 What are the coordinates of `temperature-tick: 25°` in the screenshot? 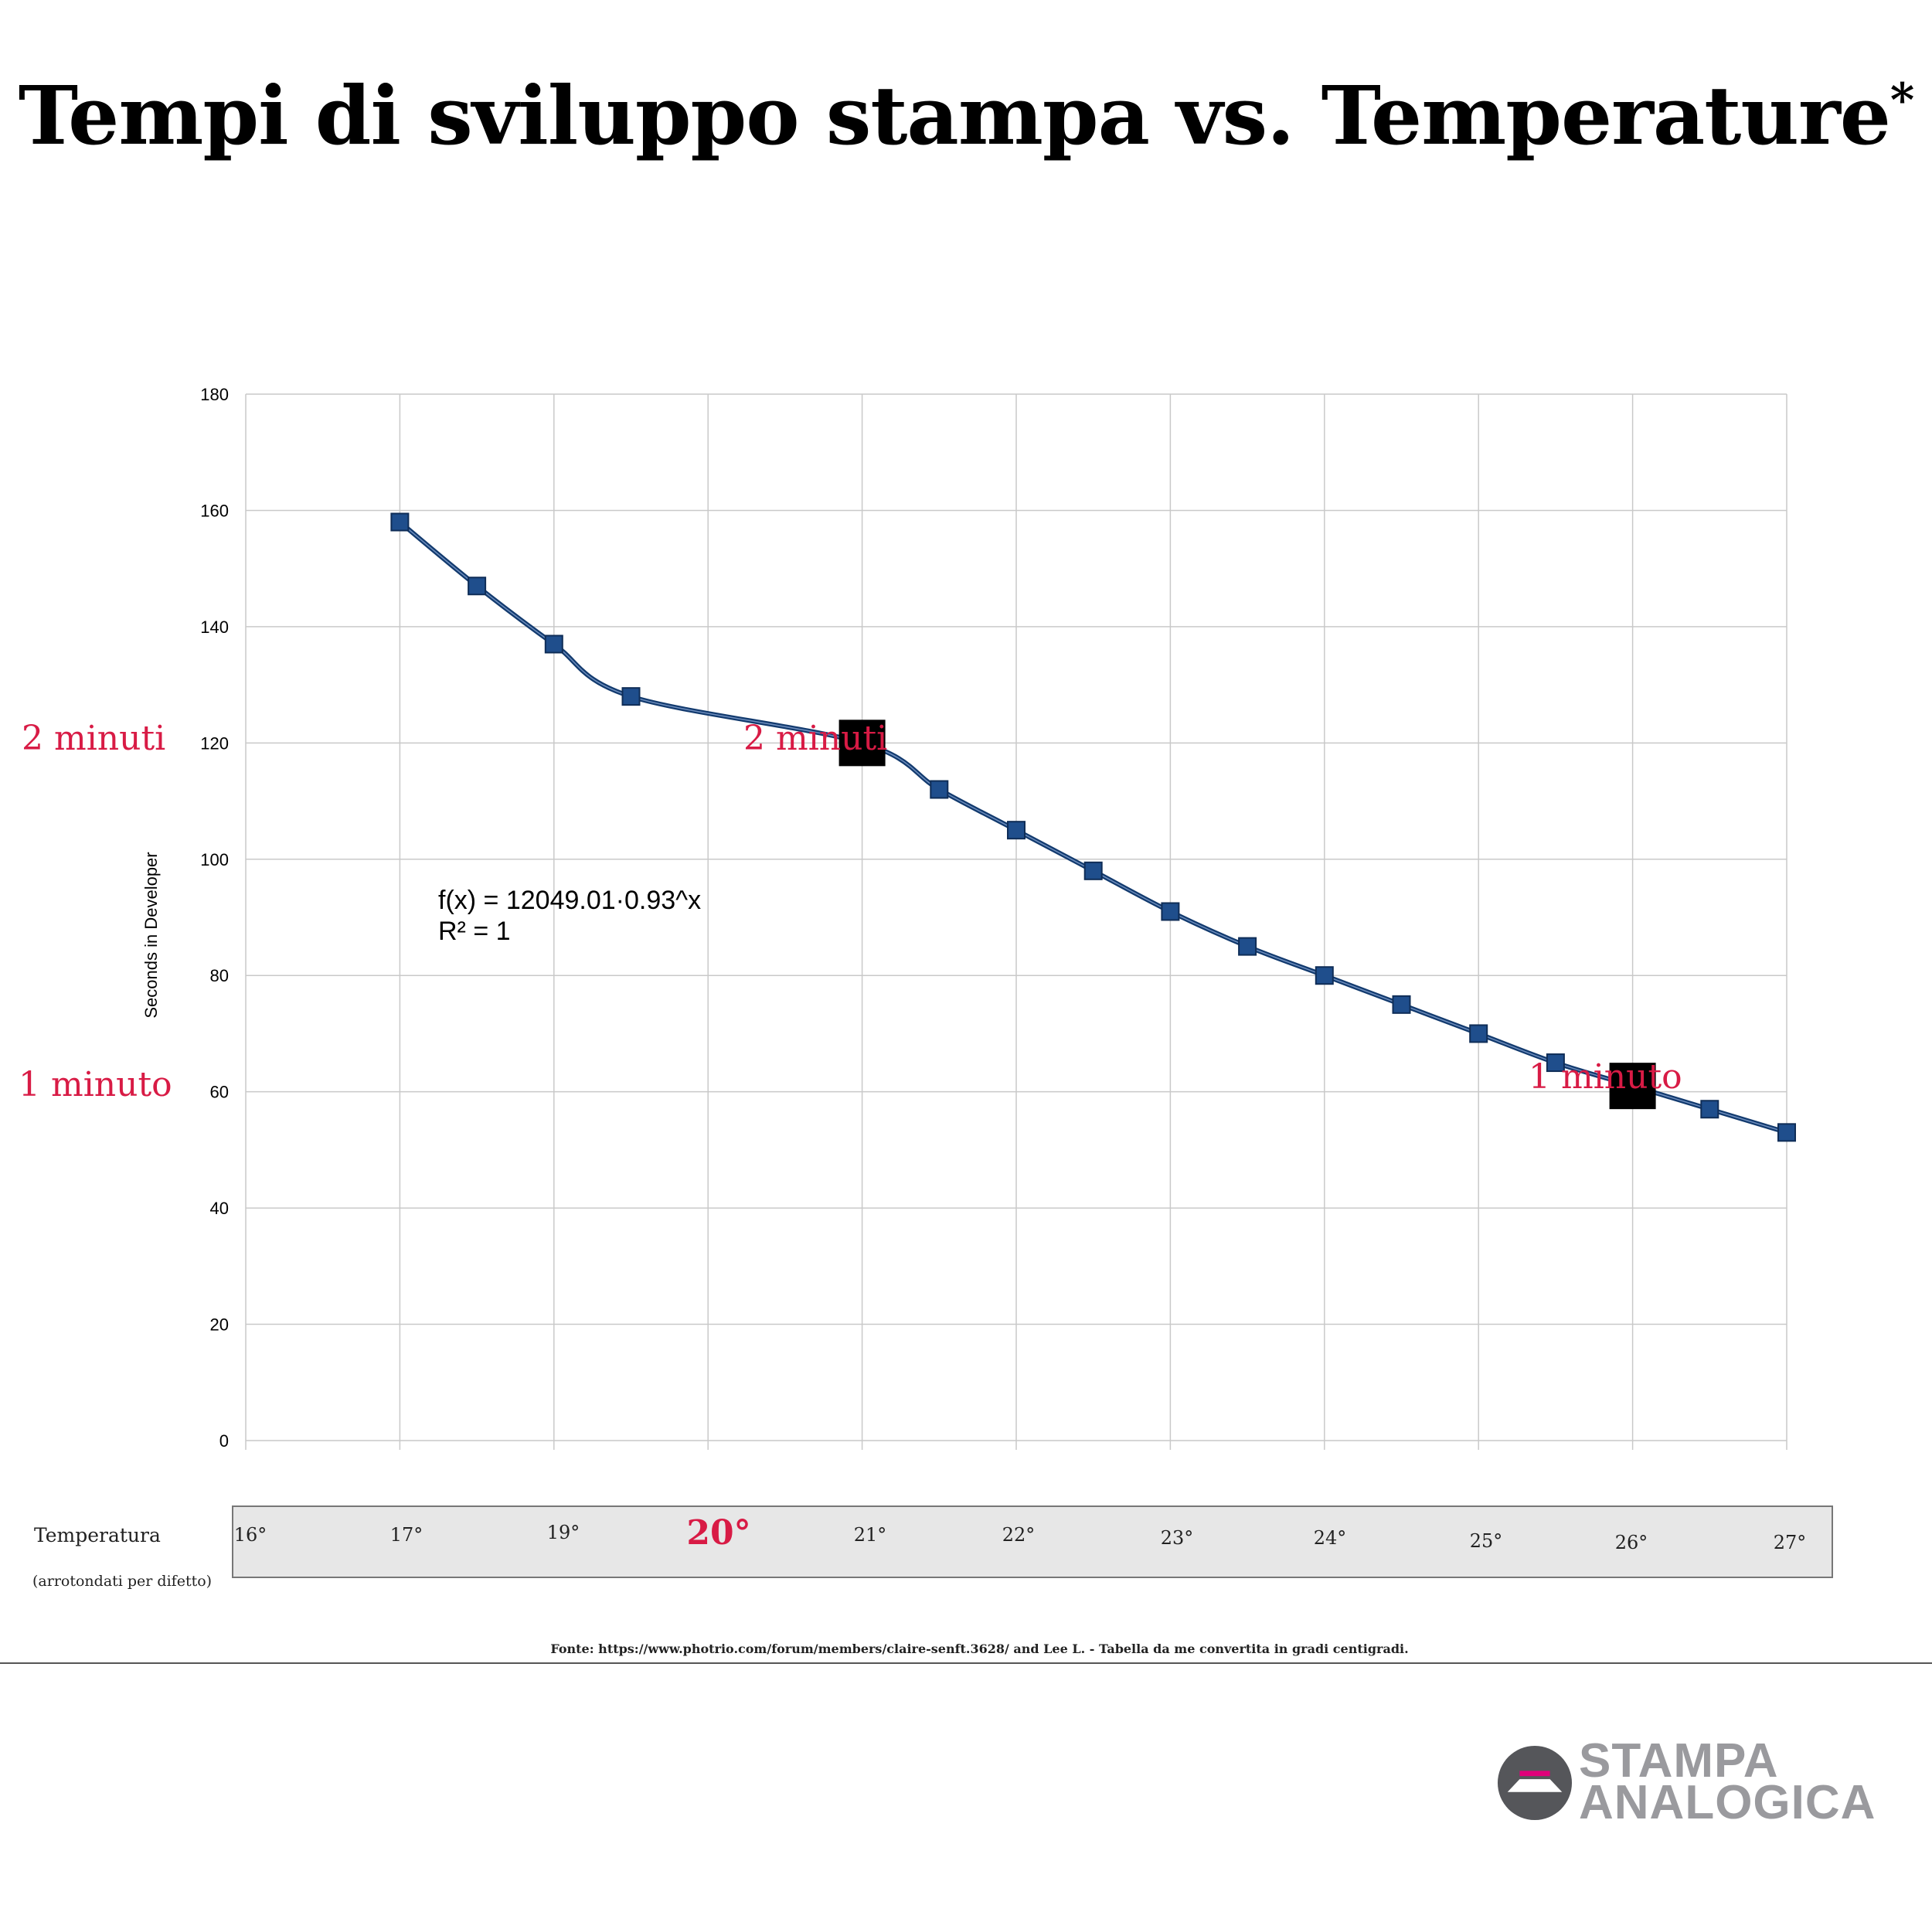 It's located at (1486, 1541).